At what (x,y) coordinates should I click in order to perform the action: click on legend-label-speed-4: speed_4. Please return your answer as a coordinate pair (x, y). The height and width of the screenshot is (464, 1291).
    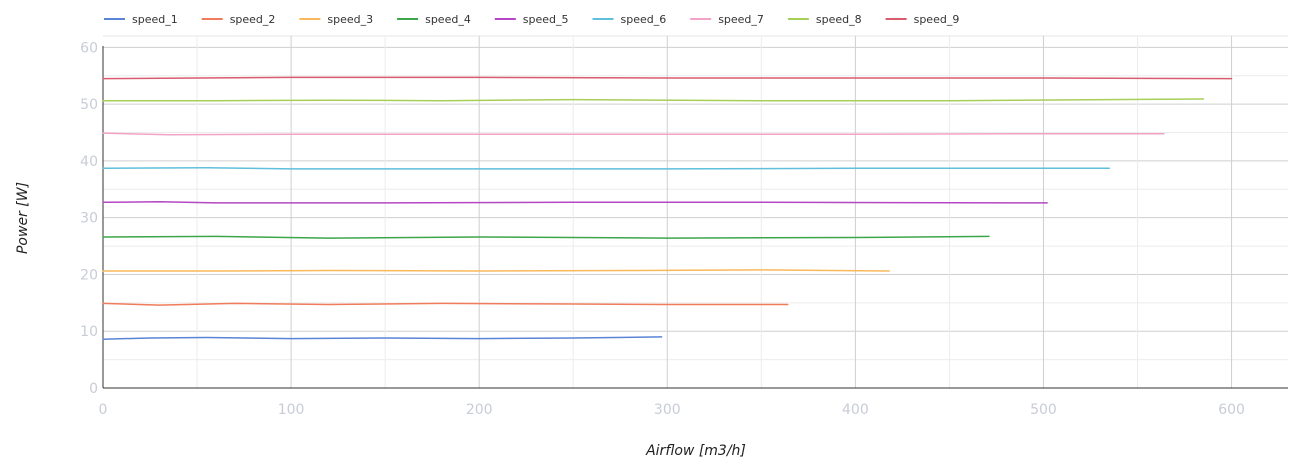
    Looking at the image, I should click on (448, 19).